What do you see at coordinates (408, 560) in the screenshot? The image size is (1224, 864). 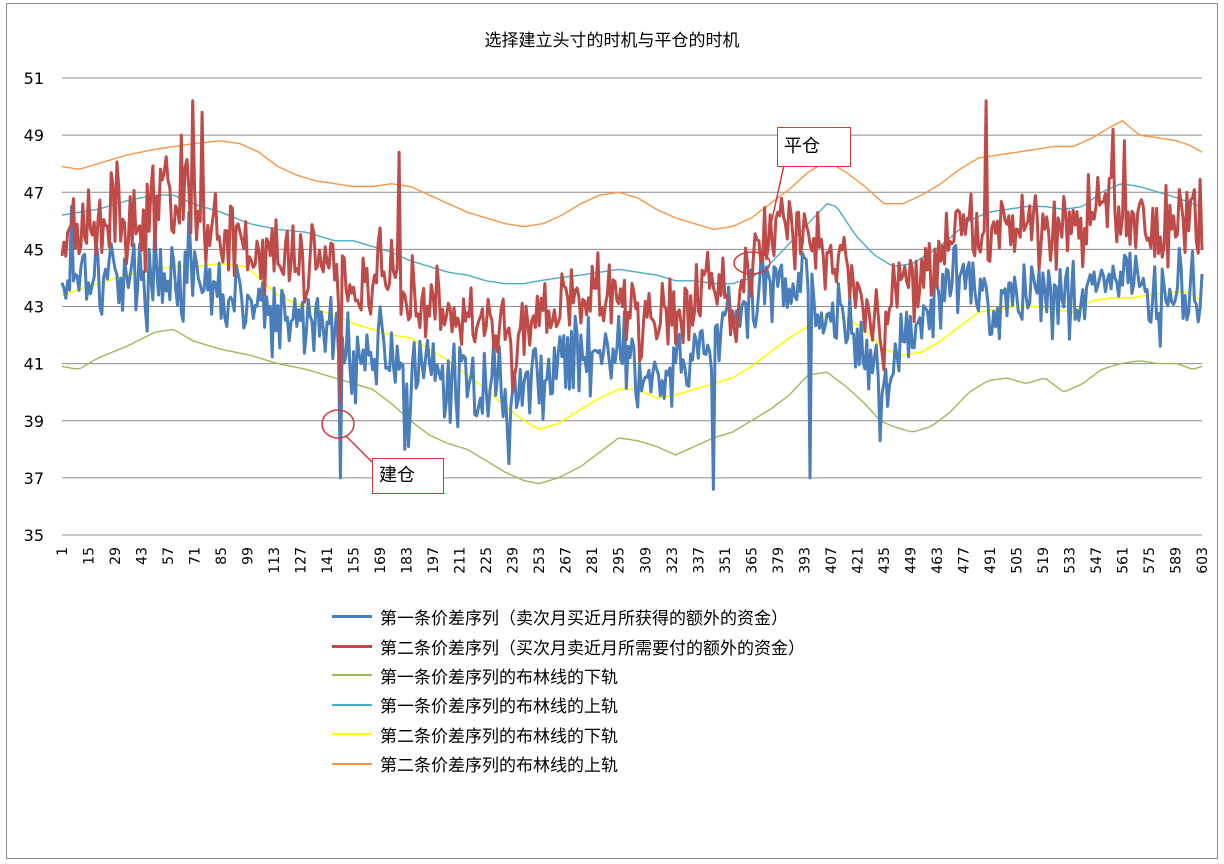 I see `x-tick-label: 183` at bounding box center [408, 560].